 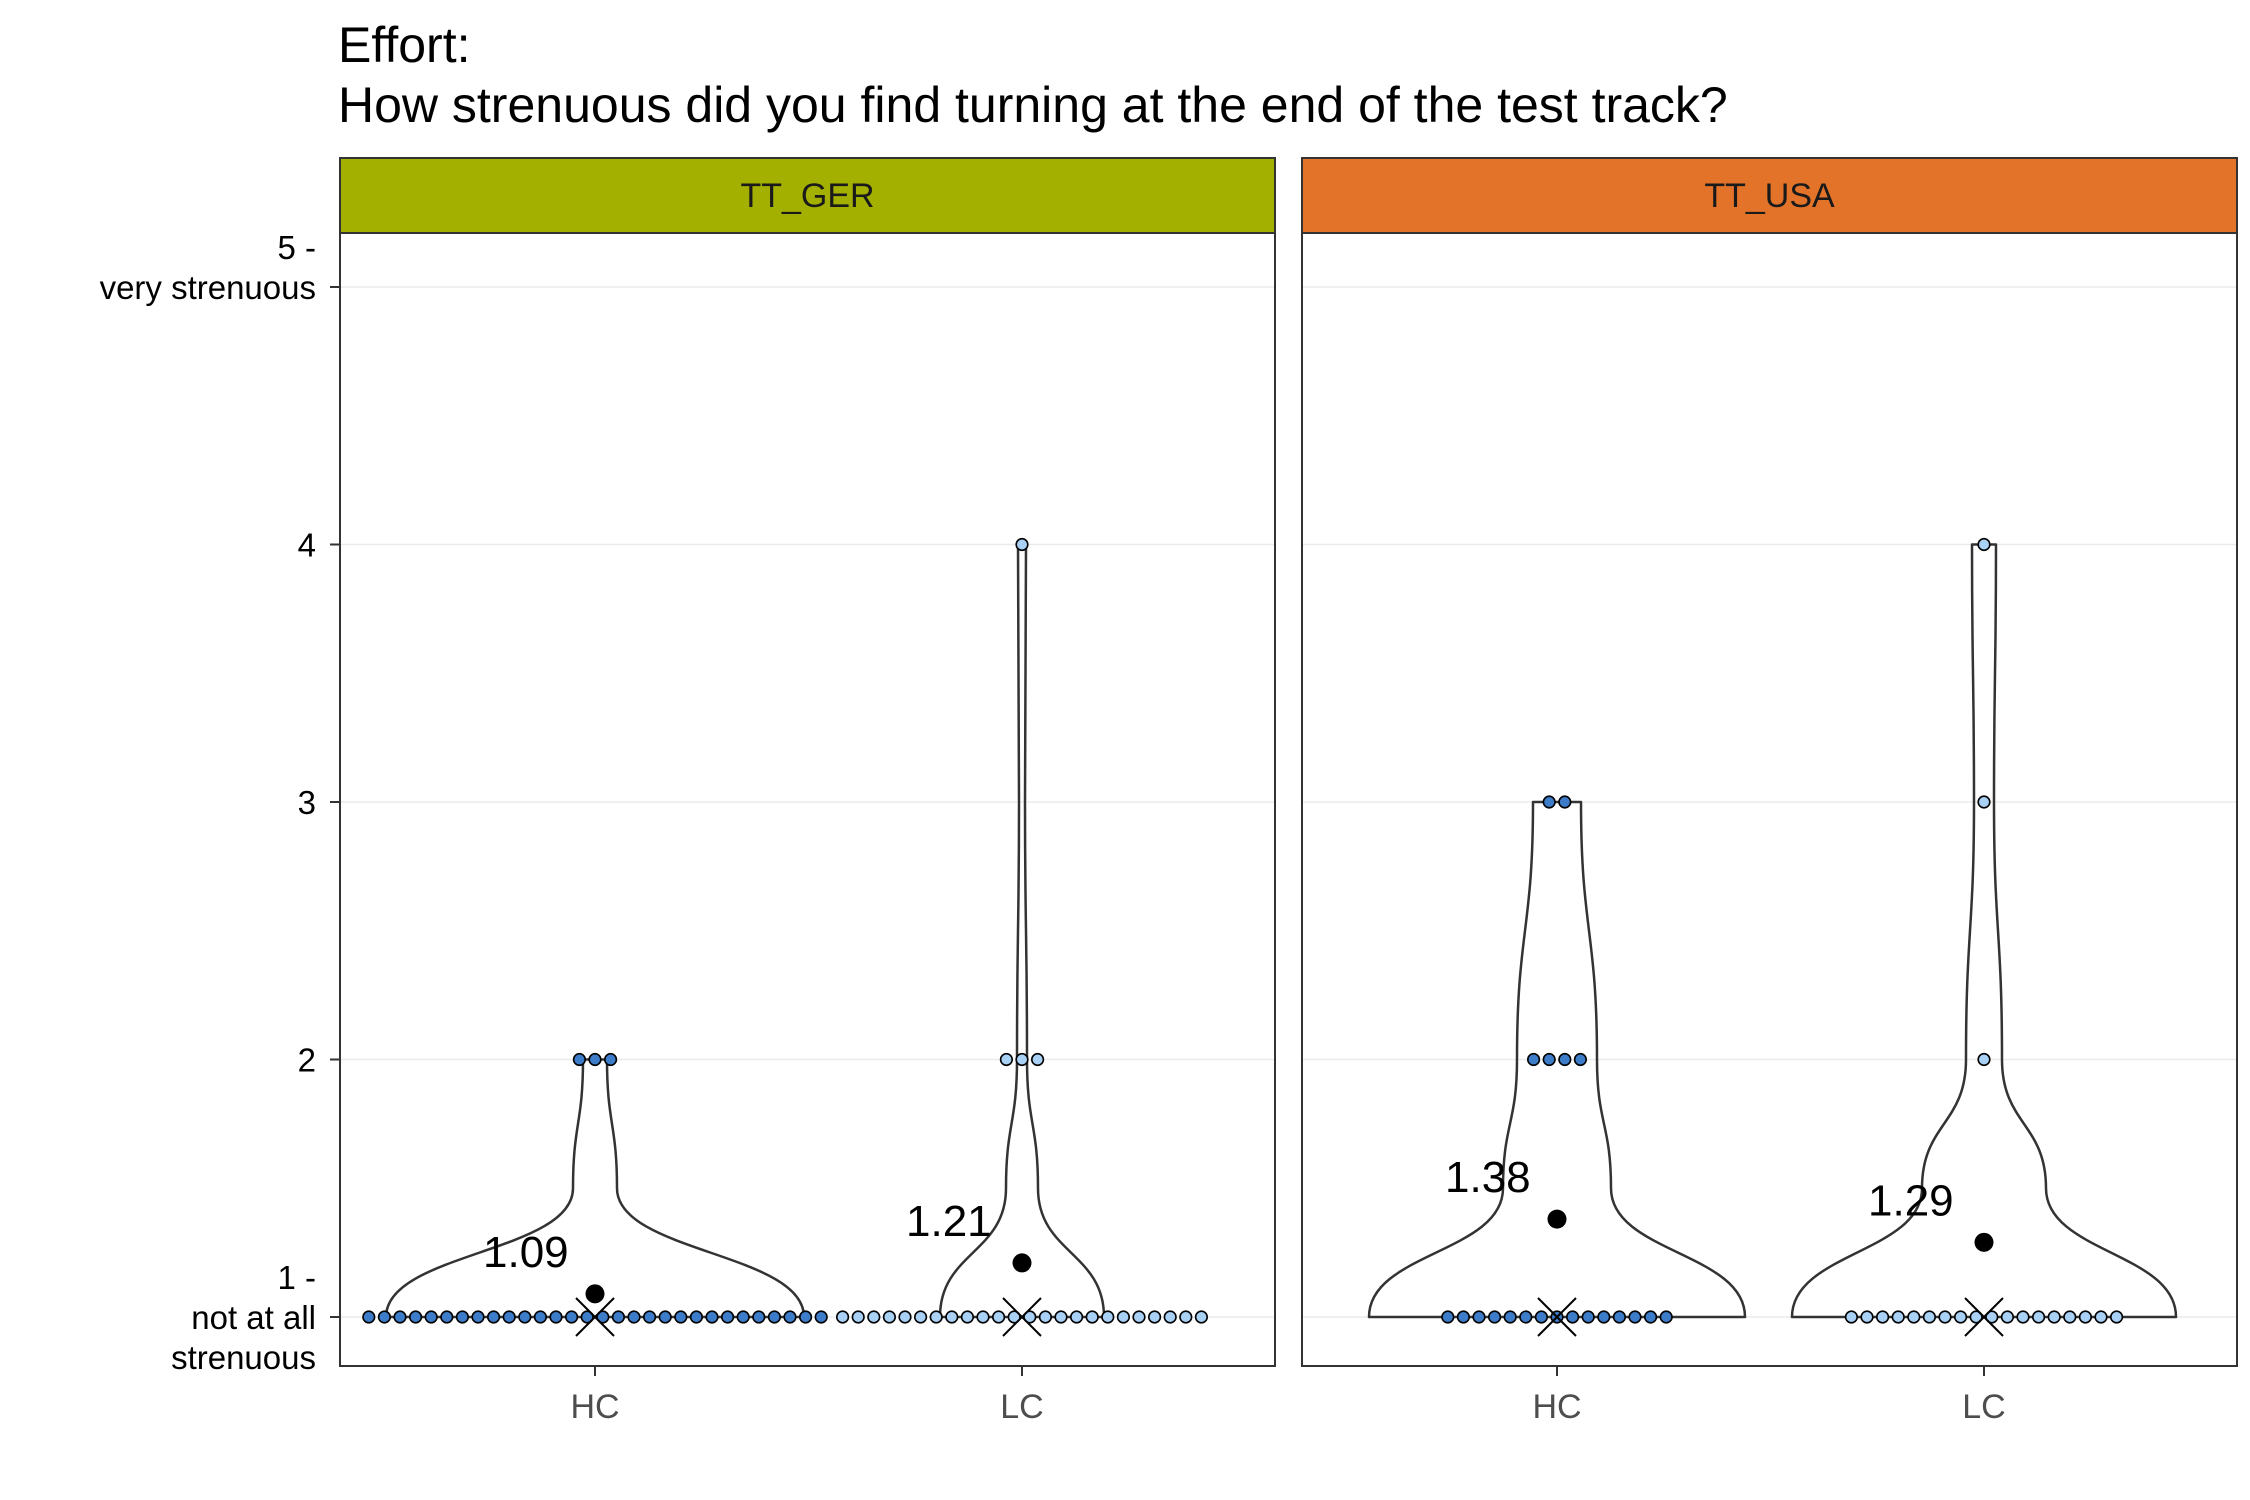 What do you see at coordinates (243, 1357) in the screenshot?
I see `y-tick-label-0-2: strenuous` at bounding box center [243, 1357].